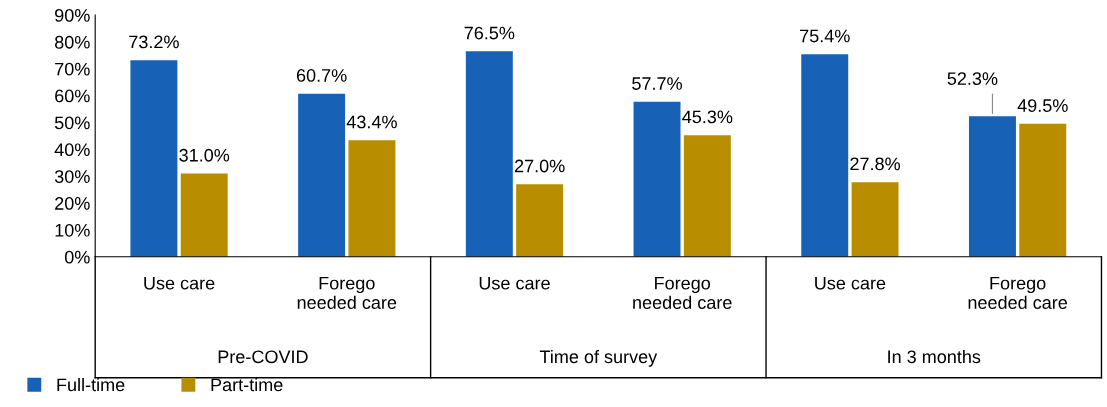 This screenshot has width=1107, height=407. What do you see at coordinates (707, 117) in the screenshot?
I see `data-label: 45.3%` at bounding box center [707, 117].